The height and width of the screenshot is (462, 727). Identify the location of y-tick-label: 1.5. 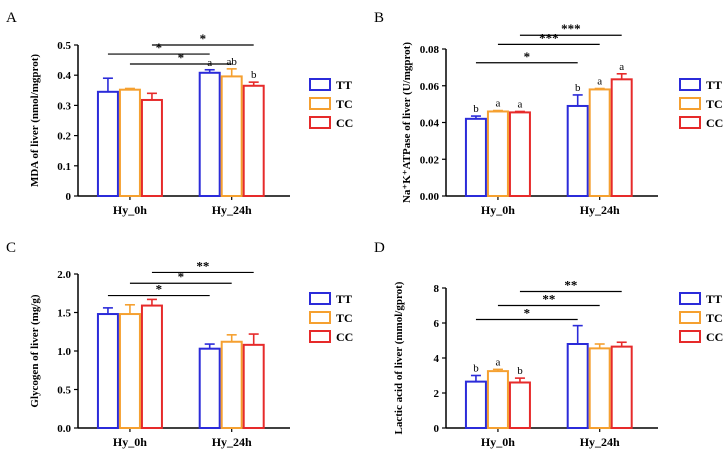
(64, 314).